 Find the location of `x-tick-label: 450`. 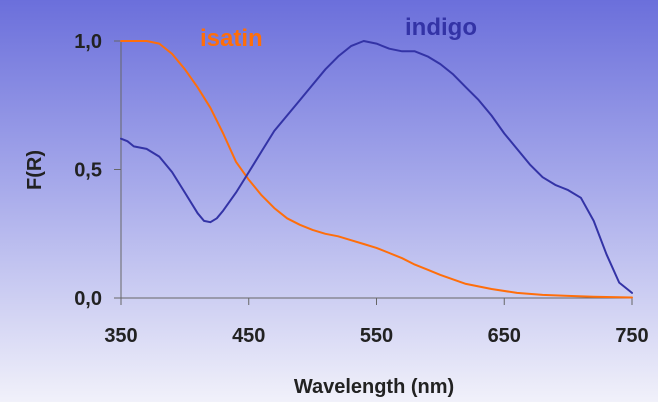

x-tick-label: 450 is located at coordinates (248, 336).